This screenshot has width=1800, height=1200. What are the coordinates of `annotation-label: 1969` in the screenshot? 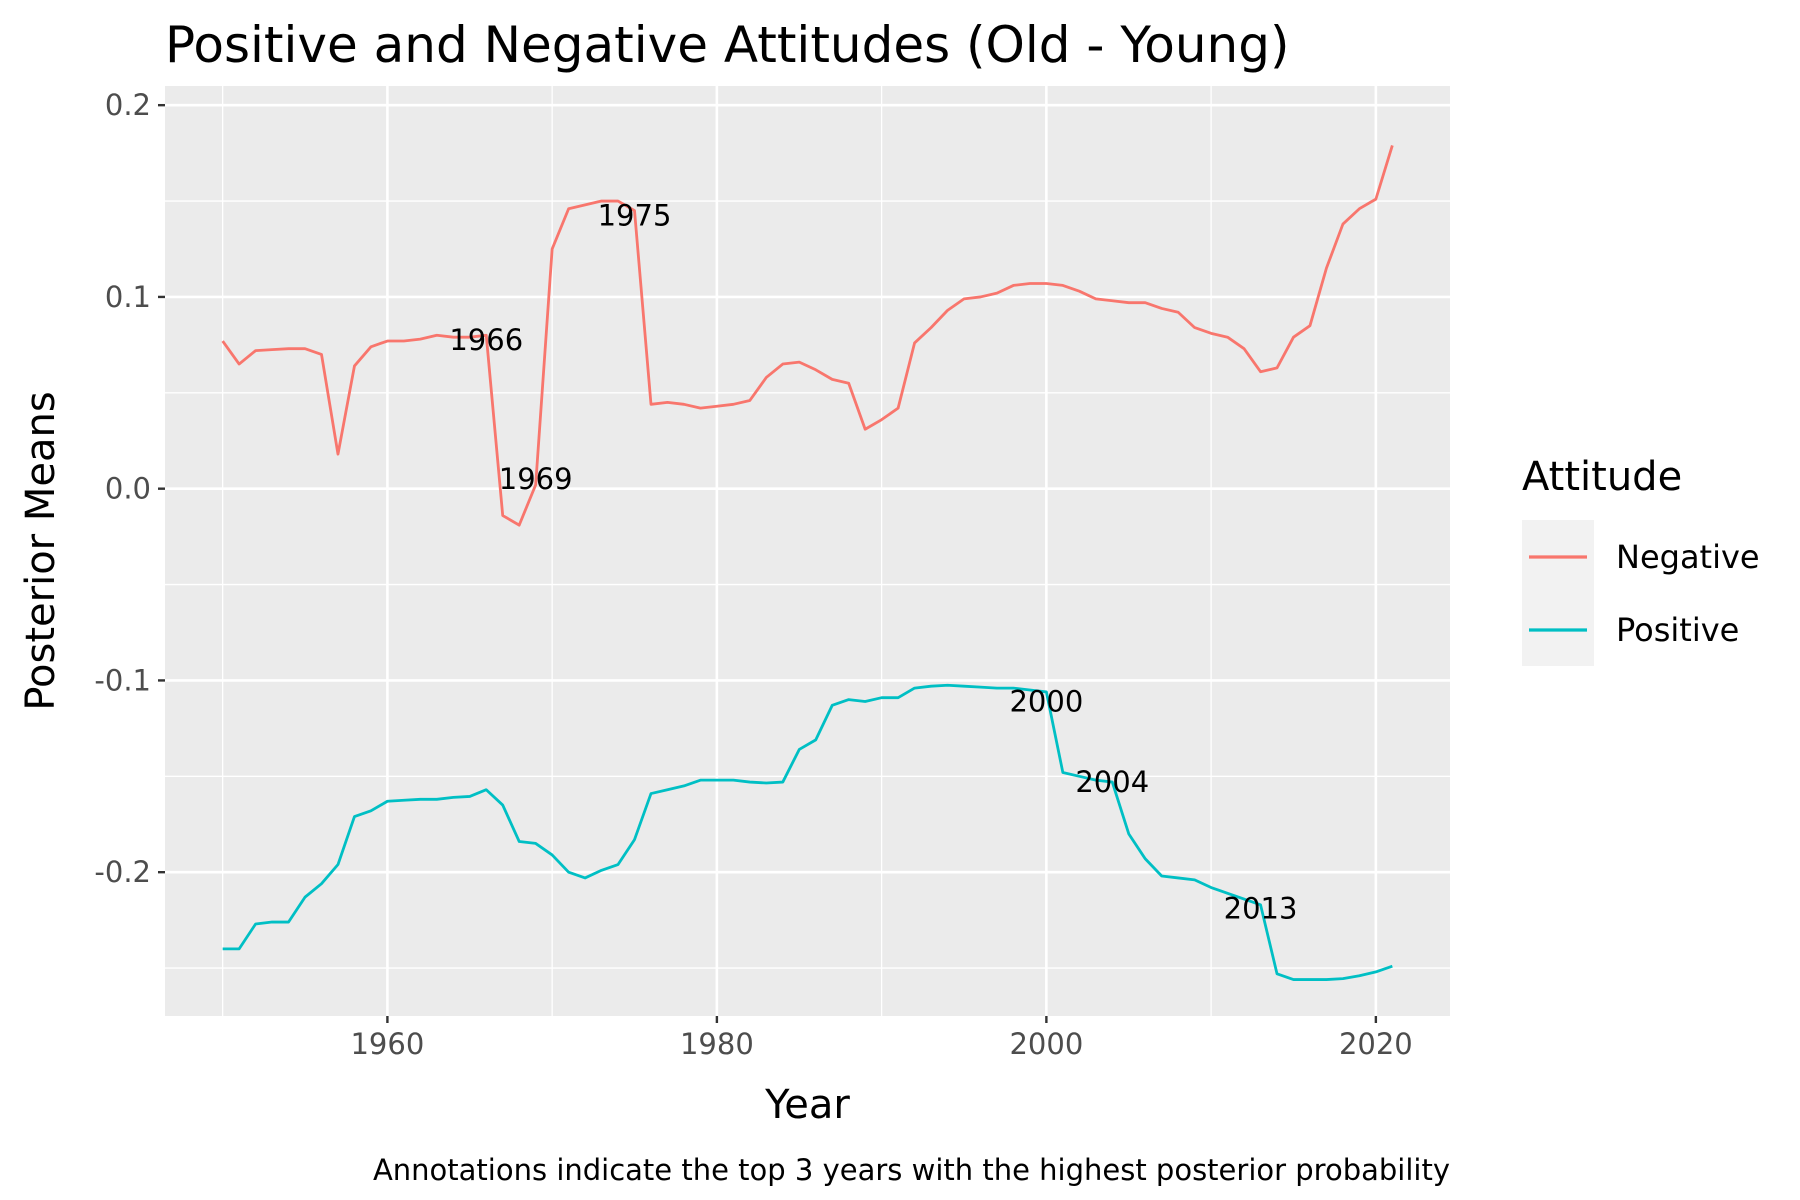 It's located at (536, 479).